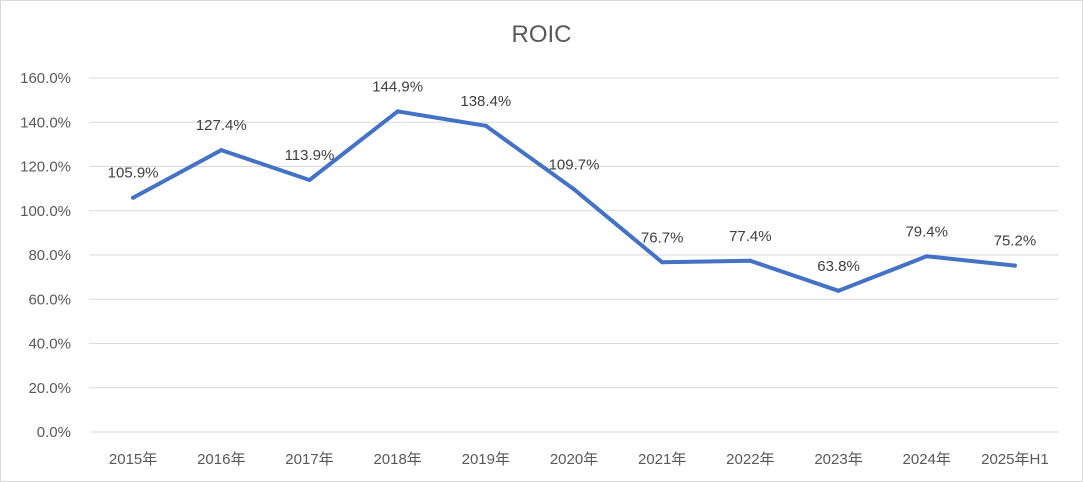 Image resolution: width=1083 pixels, height=482 pixels. What do you see at coordinates (221, 459) in the screenshot?
I see `x-tick-label: 2016年` at bounding box center [221, 459].